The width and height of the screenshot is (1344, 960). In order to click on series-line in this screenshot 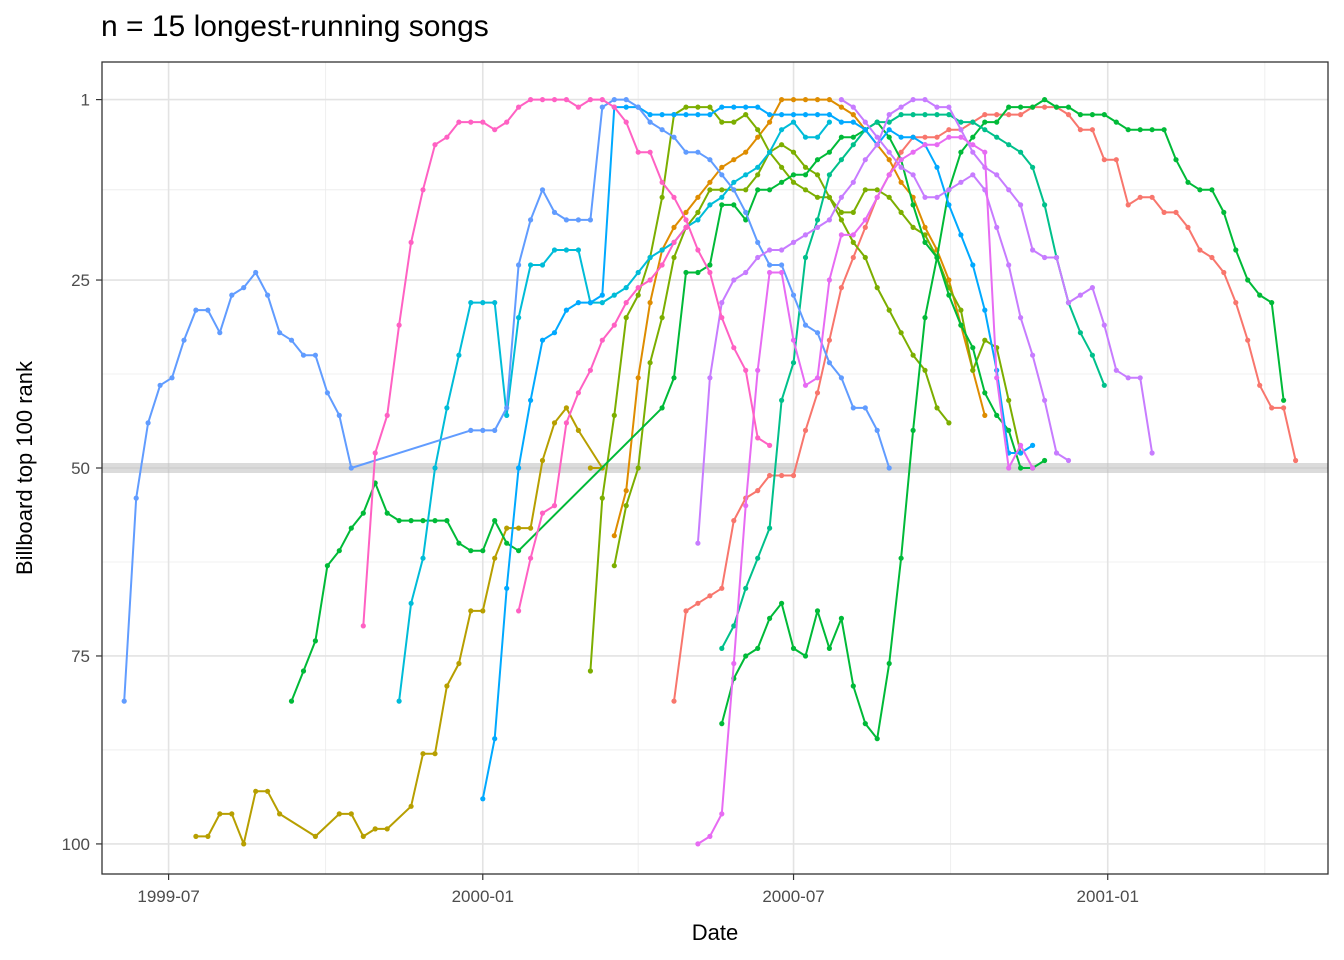, I will do `click(955, 280)`.